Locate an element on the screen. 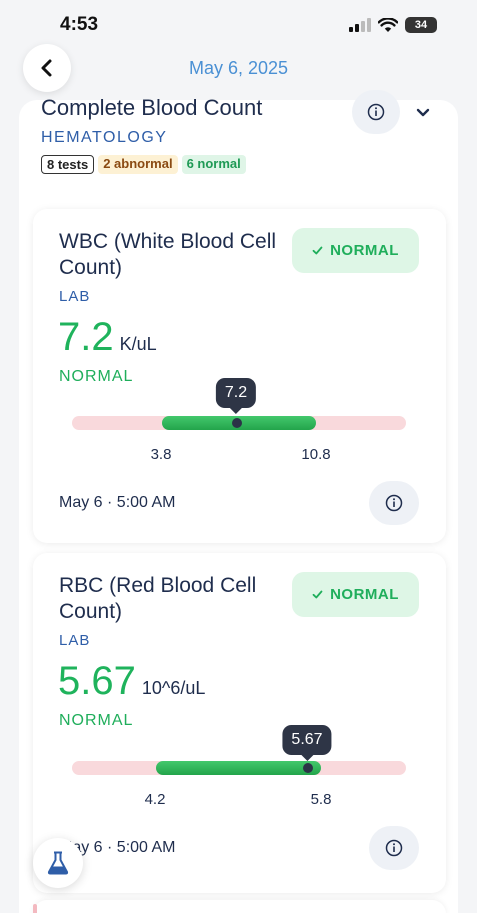 The height and width of the screenshot is (913, 477). range-marker-bubble: 5.67 is located at coordinates (307, 743).